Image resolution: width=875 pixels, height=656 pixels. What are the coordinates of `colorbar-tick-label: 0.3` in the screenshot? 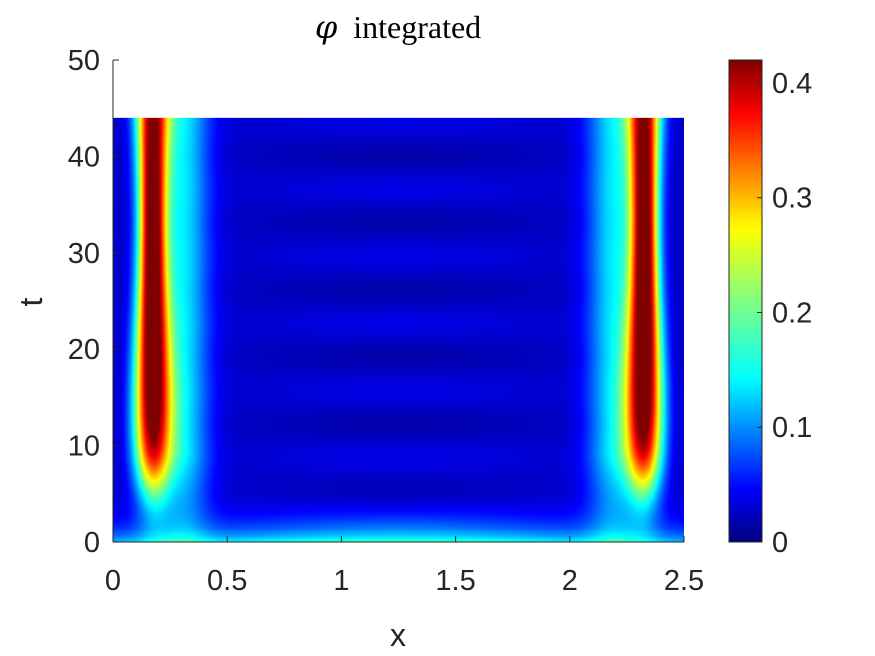 It's located at (792, 199).